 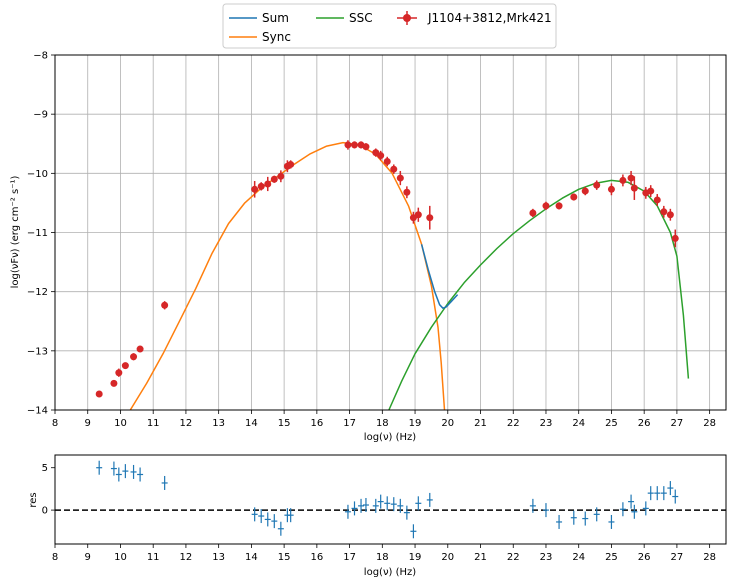 I want to click on residual-x-ticks: 8 9 10 11 12 13 14 15 16 17 18 19 20 21 22 23 24 25 26 27 28, so click(x=384, y=553).